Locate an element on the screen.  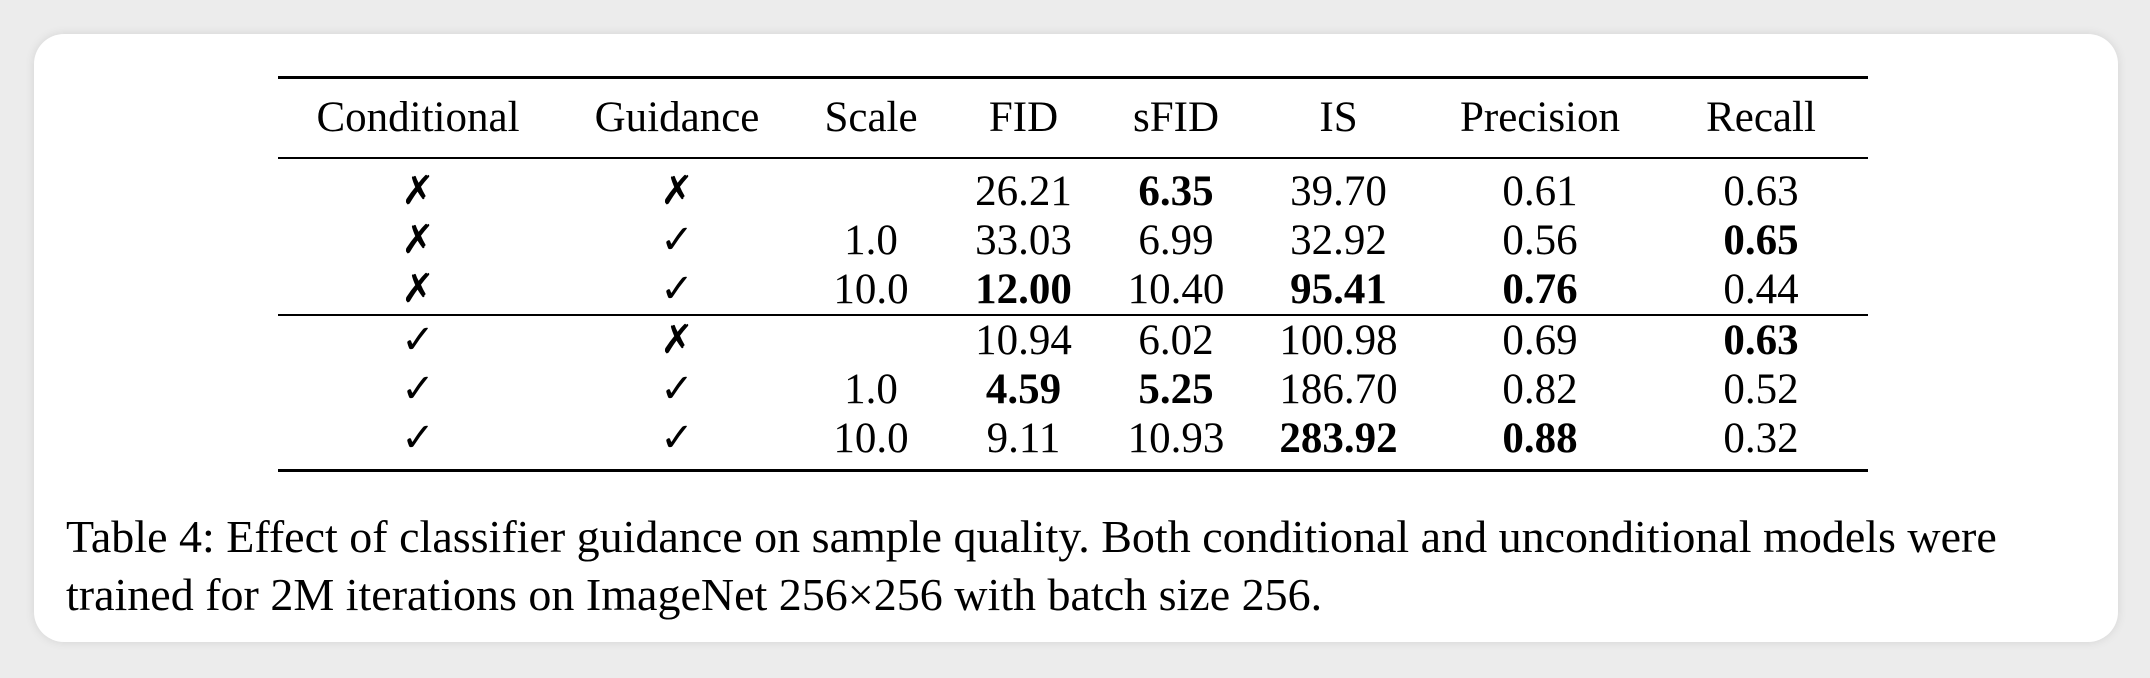
cell-fid: 4.59 is located at coordinates (1023, 389).